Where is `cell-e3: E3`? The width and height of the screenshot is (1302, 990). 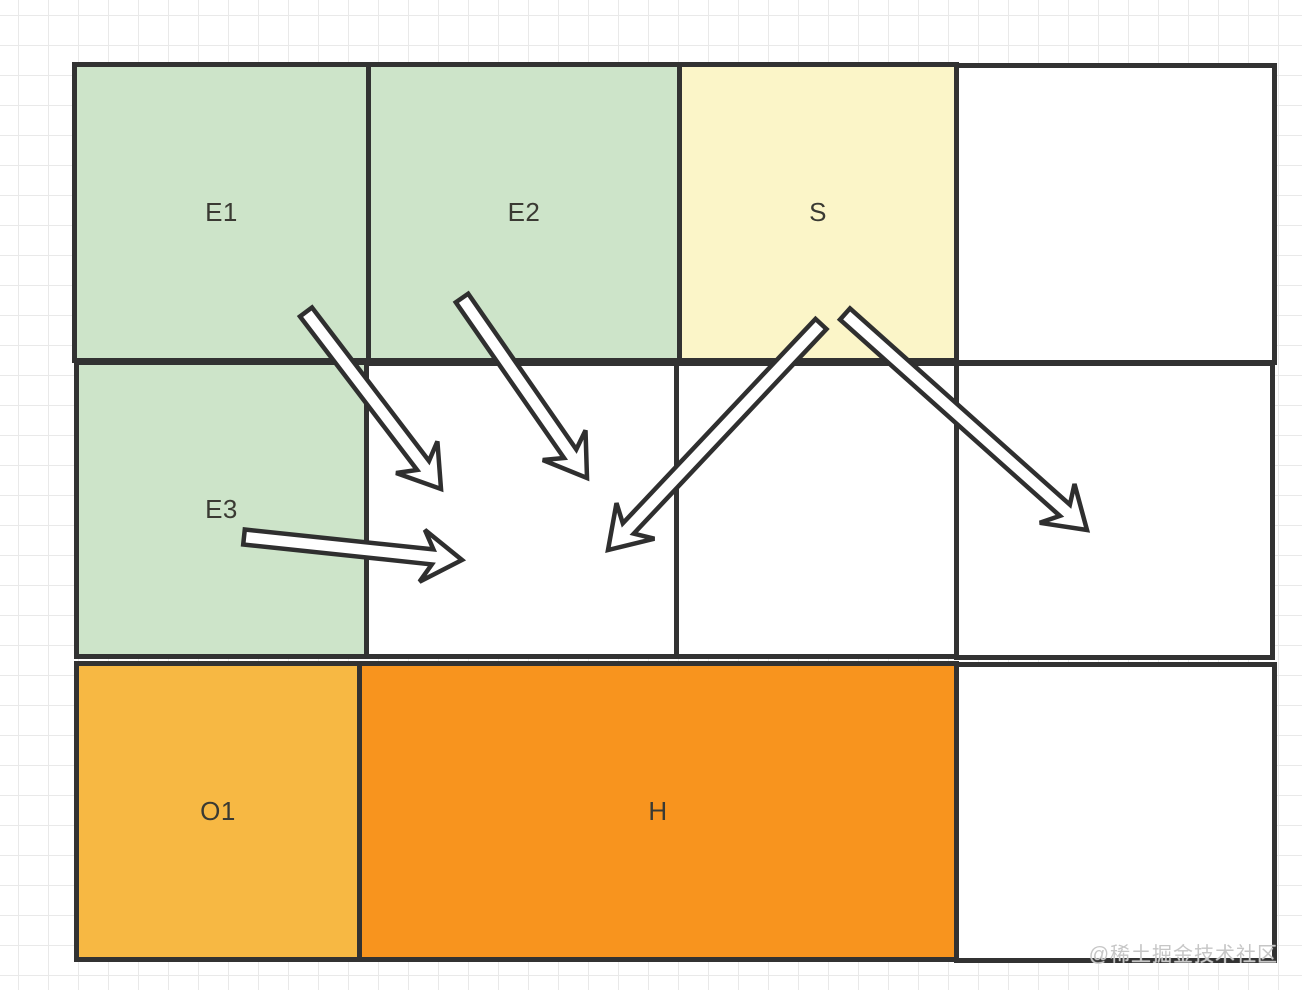 cell-e3: E3 is located at coordinates (221, 509).